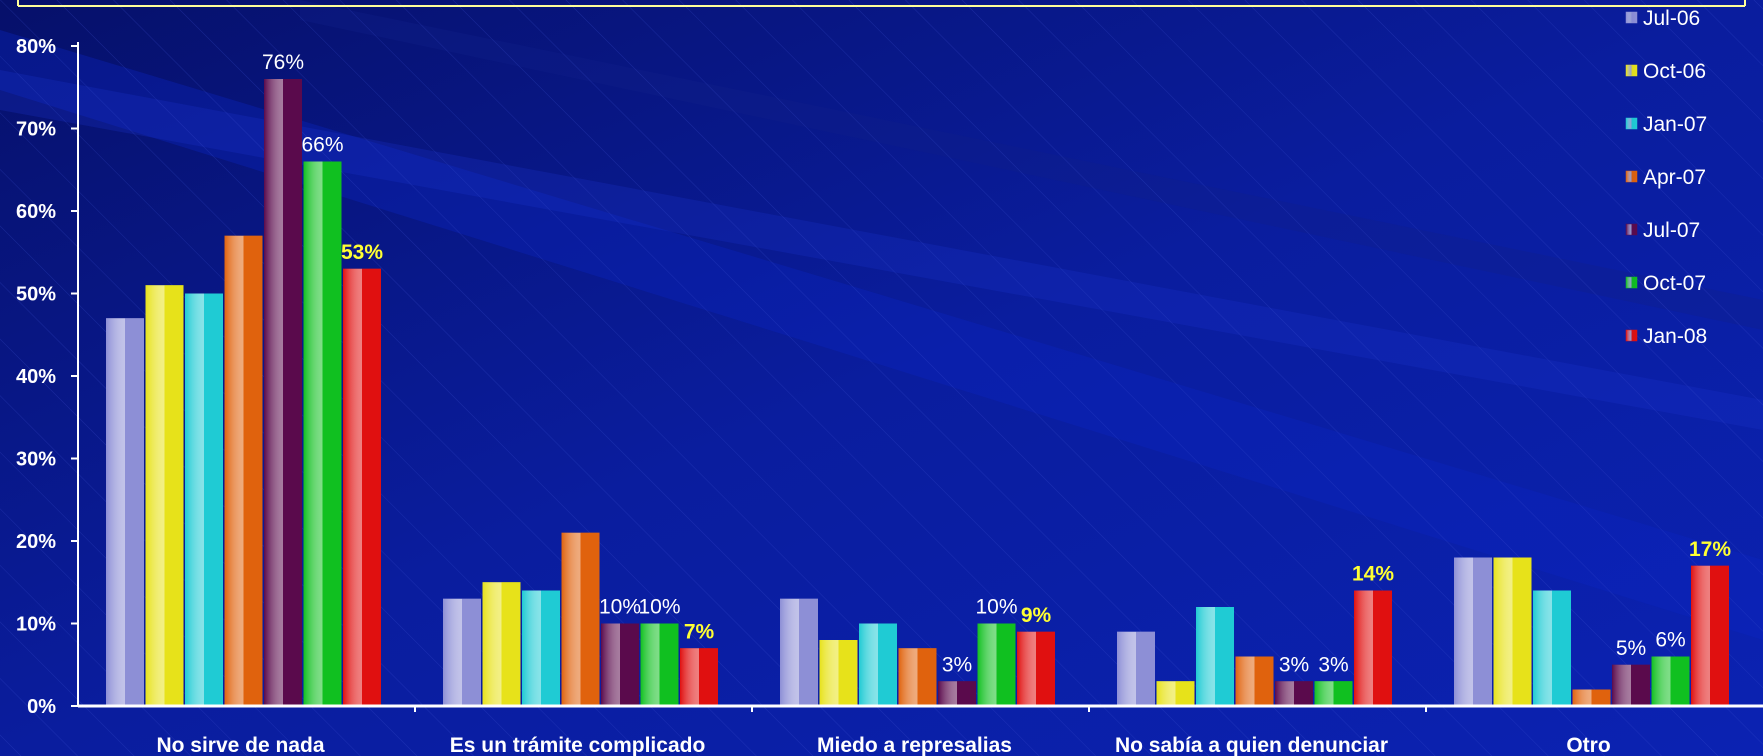 This screenshot has width=1763, height=756. What do you see at coordinates (659, 607) in the screenshot?
I see `data-label-es-un-tramite-complicado-oct-07: 10%` at bounding box center [659, 607].